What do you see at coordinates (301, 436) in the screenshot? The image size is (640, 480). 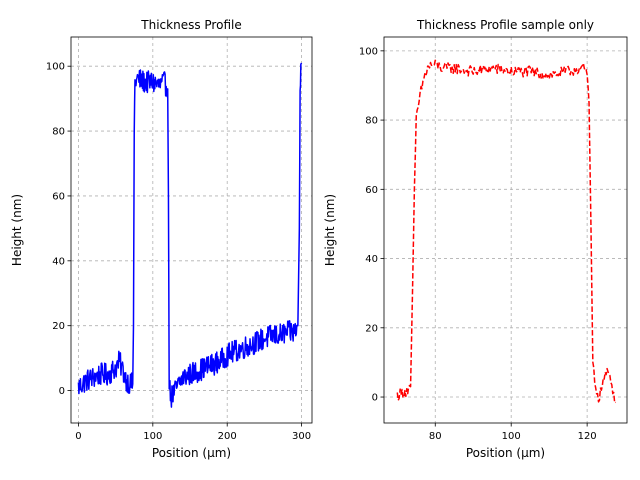 I see `x-tick-label: 300` at bounding box center [301, 436].